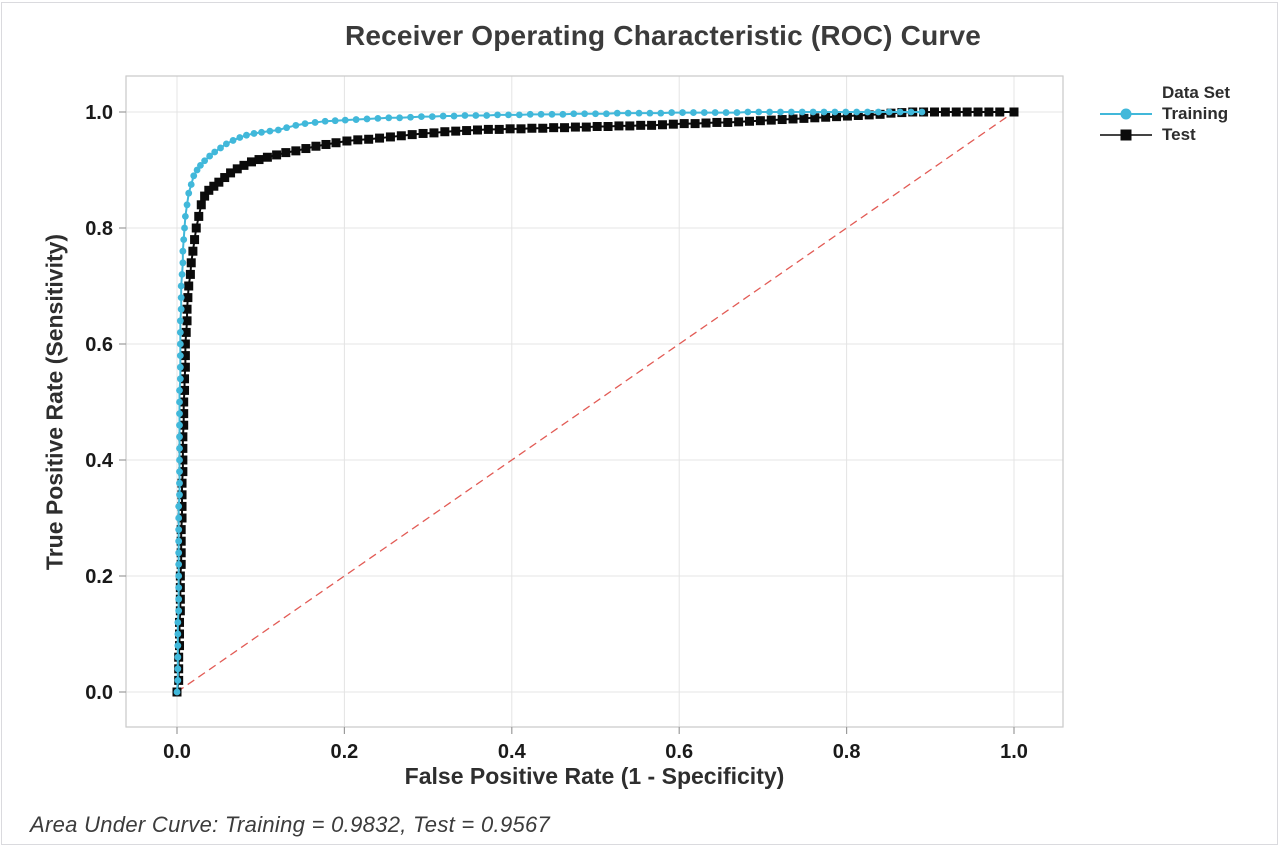 This screenshot has width=1280, height=853. I want to click on legend-item-test: Test, so click(1165, 134).